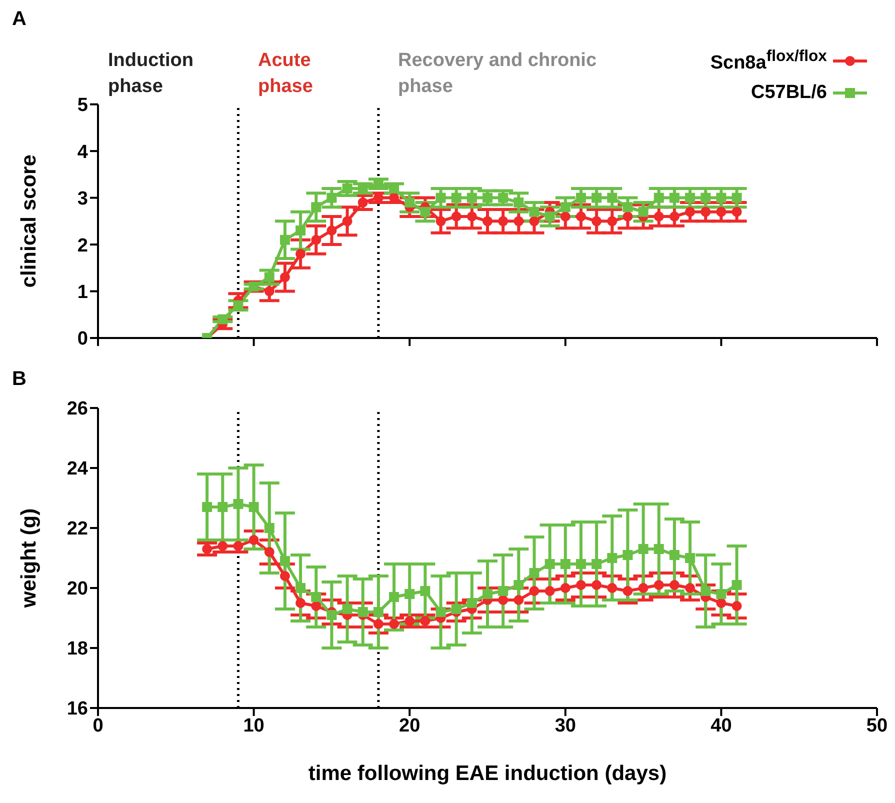  Describe the element at coordinates (82, 293) in the screenshot. I see `y-tick-label: 1` at that location.